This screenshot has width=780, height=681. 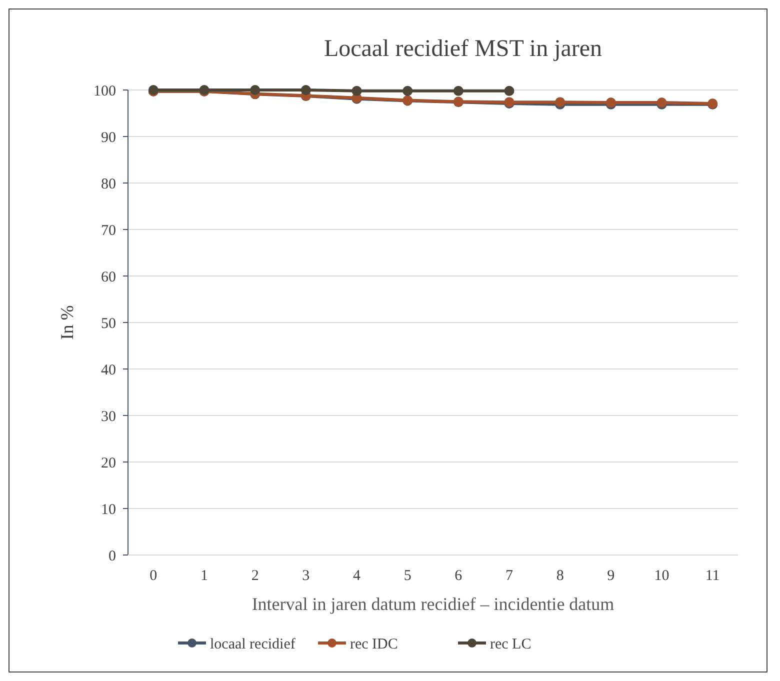 I want to click on x-tick-label: 2, so click(x=255, y=576).